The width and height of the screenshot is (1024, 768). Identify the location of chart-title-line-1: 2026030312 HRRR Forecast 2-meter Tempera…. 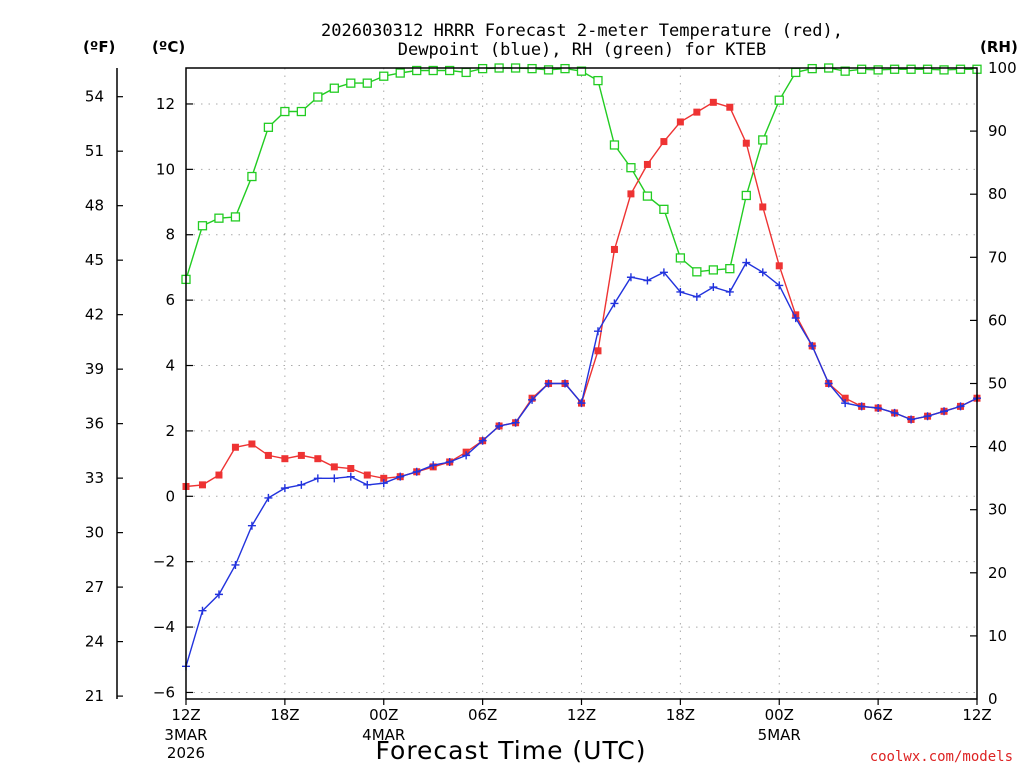
(582, 31).